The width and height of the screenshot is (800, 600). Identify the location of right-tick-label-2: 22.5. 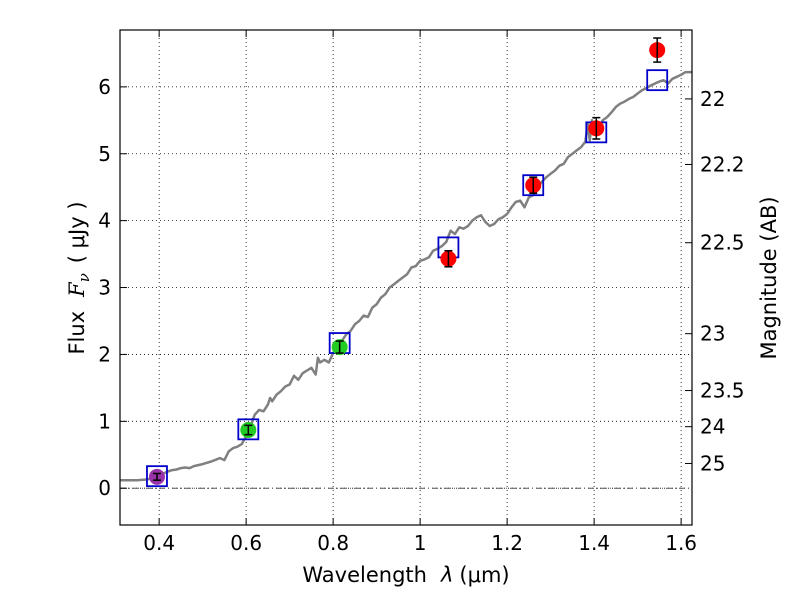
(722, 243).